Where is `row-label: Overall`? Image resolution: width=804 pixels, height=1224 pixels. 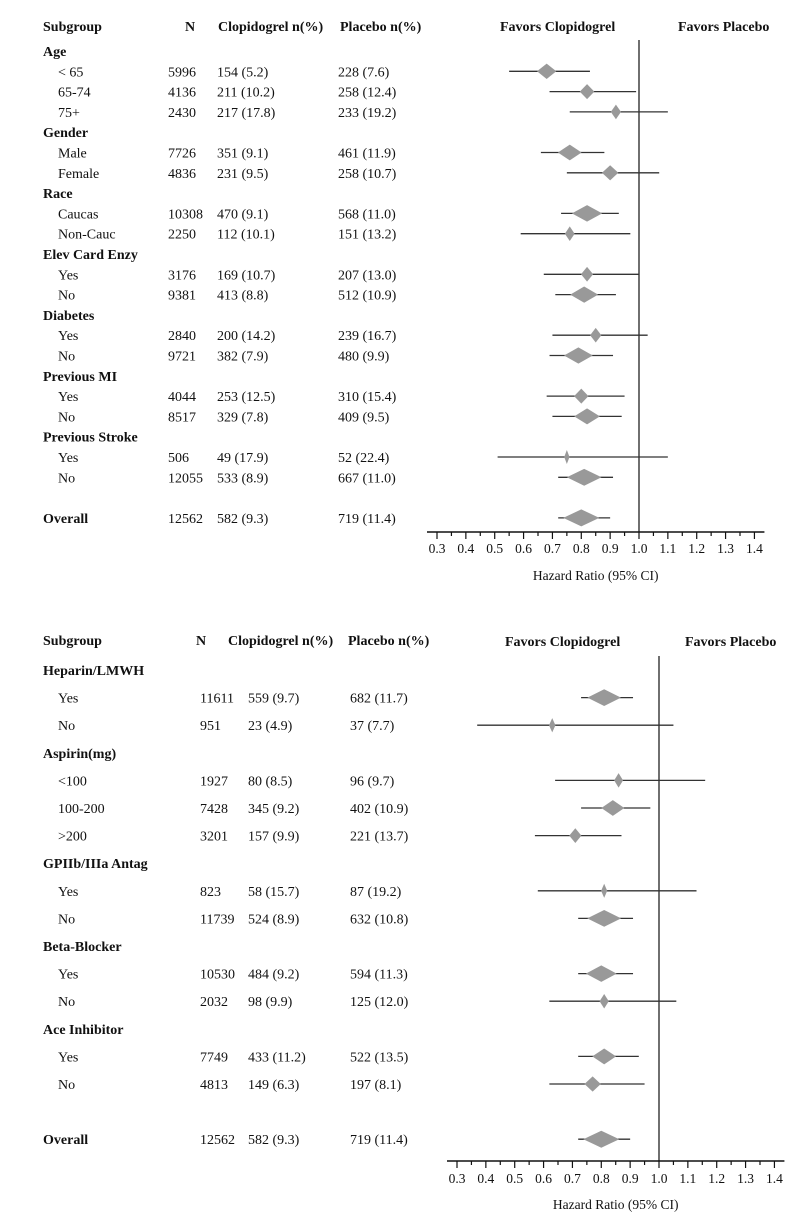
row-label: Overall is located at coordinates (65, 1140).